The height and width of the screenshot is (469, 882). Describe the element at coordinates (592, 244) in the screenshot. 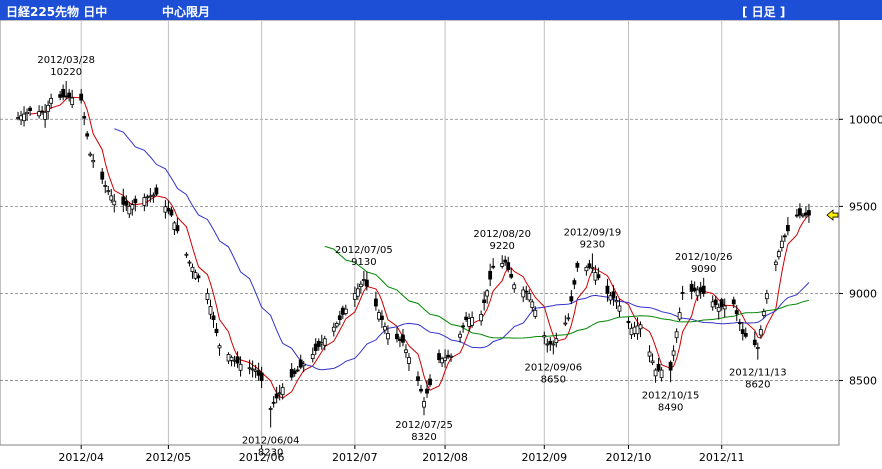

I see `annotation-value: 9230` at that location.